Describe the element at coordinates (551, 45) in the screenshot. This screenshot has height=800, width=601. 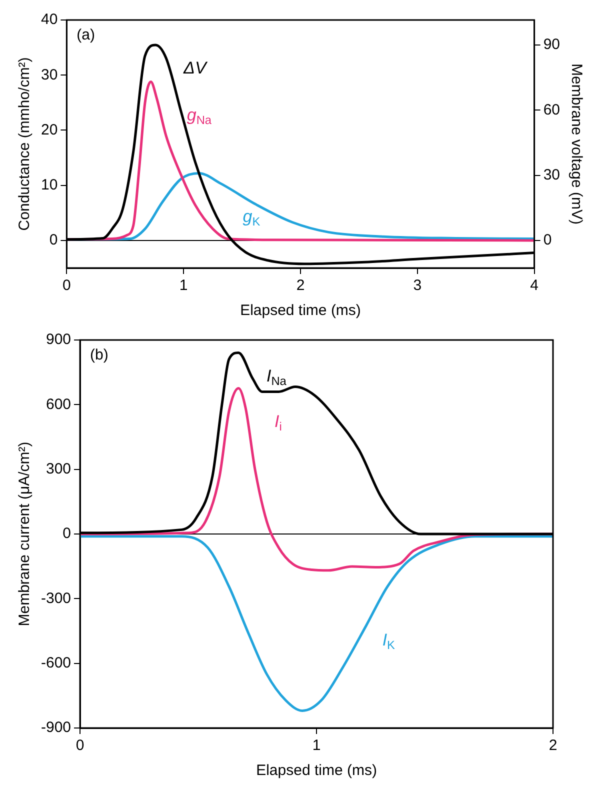
I see `y2-tick-label: 90` at that location.